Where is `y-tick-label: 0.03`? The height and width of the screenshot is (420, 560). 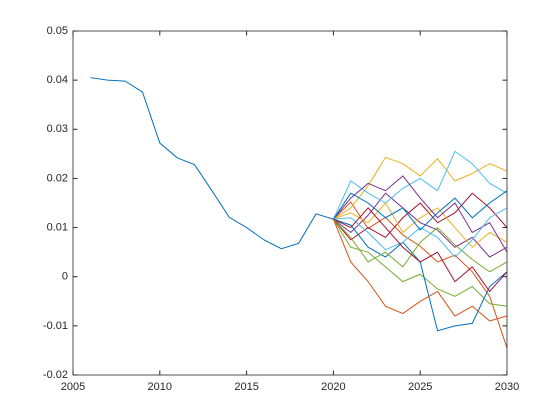 y-tick-label: 0.03 is located at coordinates (57, 129).